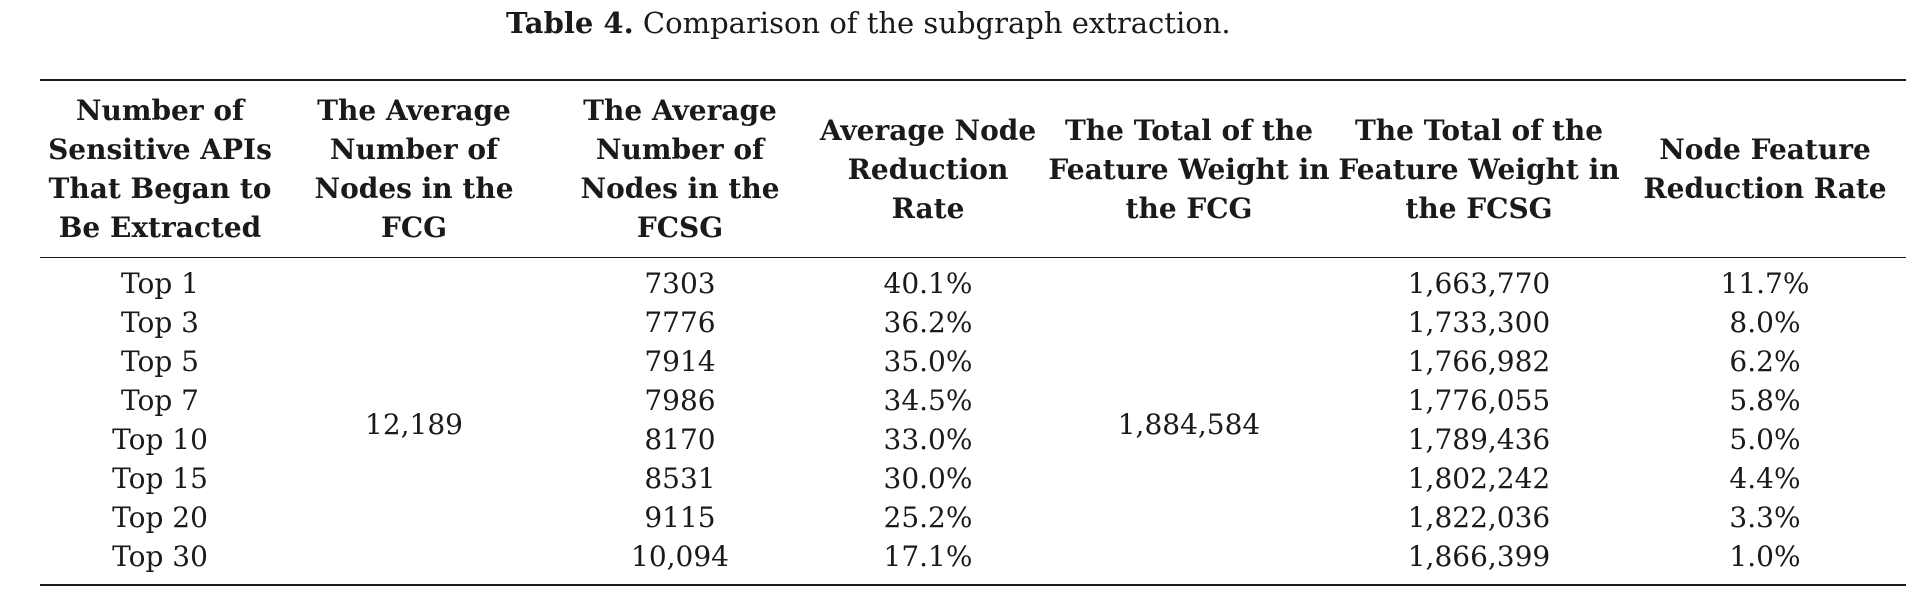 Image resolution: width=1911 pixels, height=598 pixels. I want to click on cell-node-rate: 33.0%, so click(928, 439).